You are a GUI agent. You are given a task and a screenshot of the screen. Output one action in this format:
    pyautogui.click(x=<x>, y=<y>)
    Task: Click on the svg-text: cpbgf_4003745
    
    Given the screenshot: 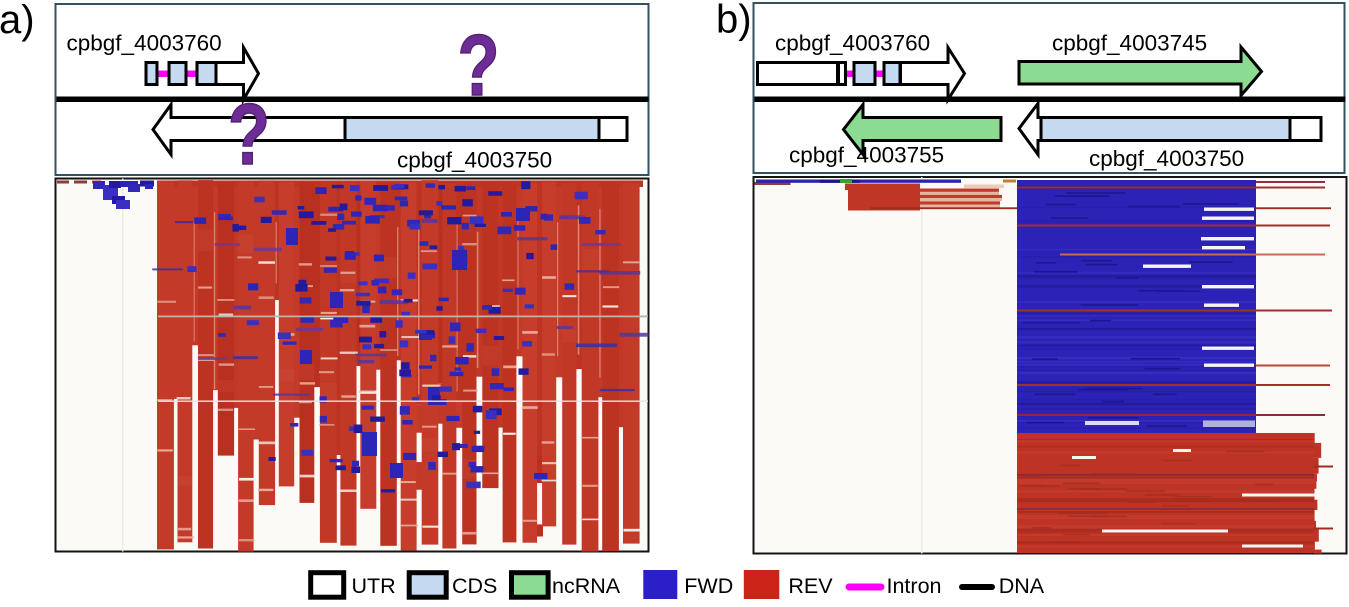 What is the action you would take?
    pyautogui.click(x=1129, y=43)
    